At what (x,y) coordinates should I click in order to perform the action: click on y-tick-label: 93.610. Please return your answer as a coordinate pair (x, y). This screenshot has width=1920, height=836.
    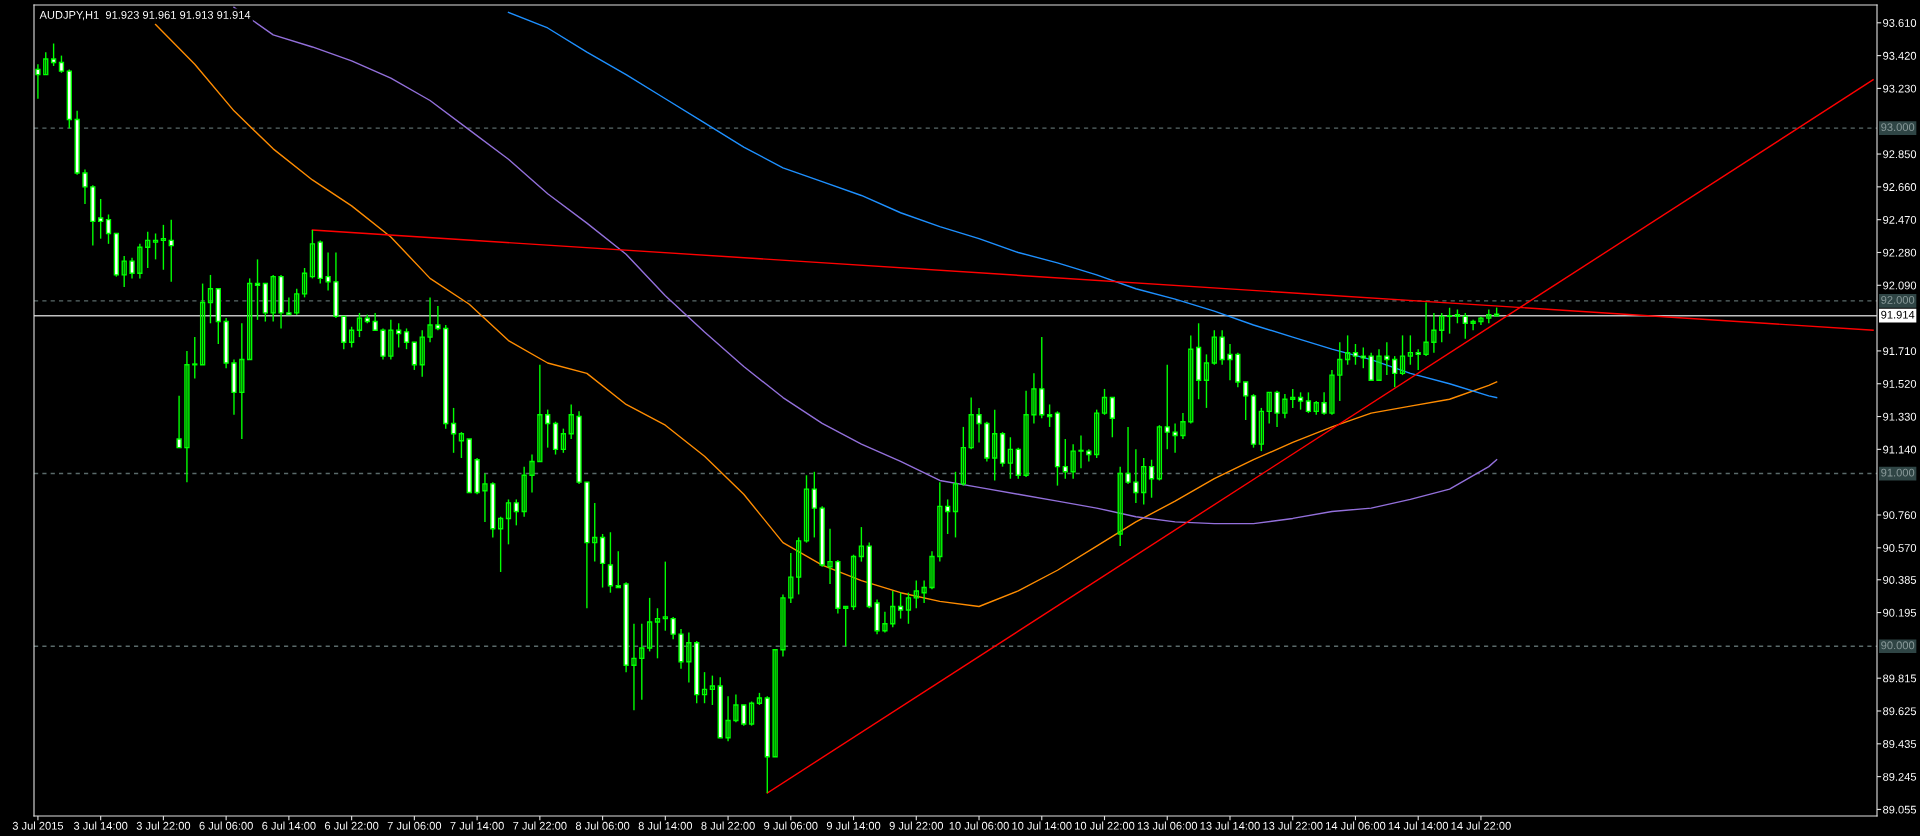
    Looking at the image, I should click on (1900, 23).